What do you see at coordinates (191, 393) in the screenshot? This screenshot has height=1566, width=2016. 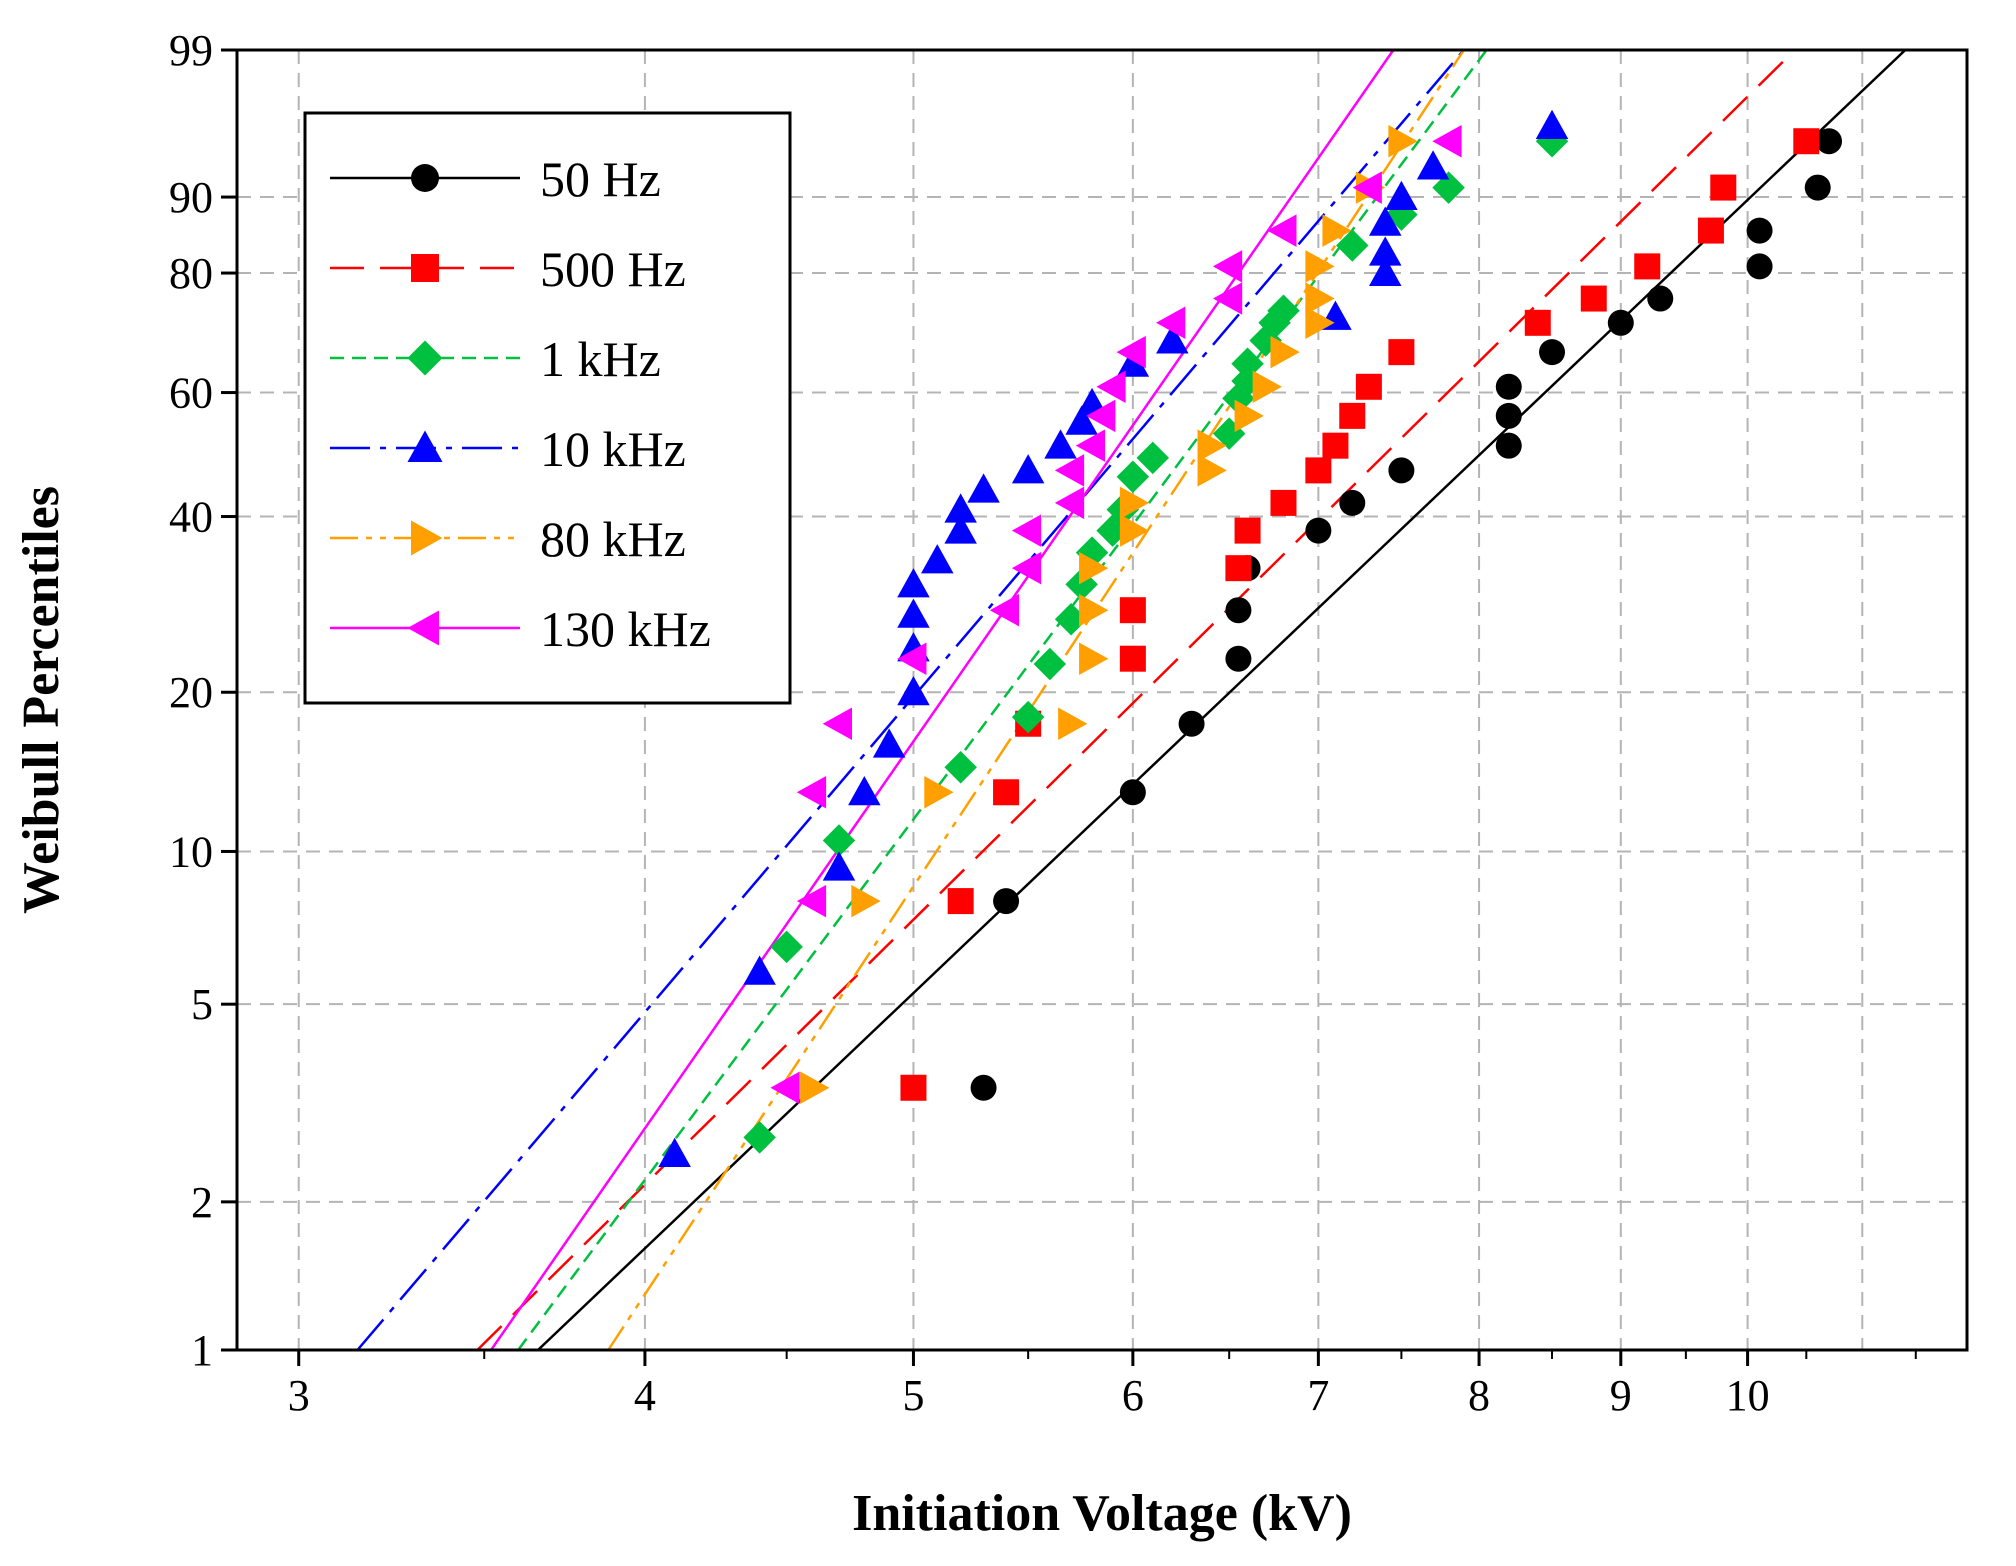 I see `y-tick-label: 60` at bounding box center [191, 393].